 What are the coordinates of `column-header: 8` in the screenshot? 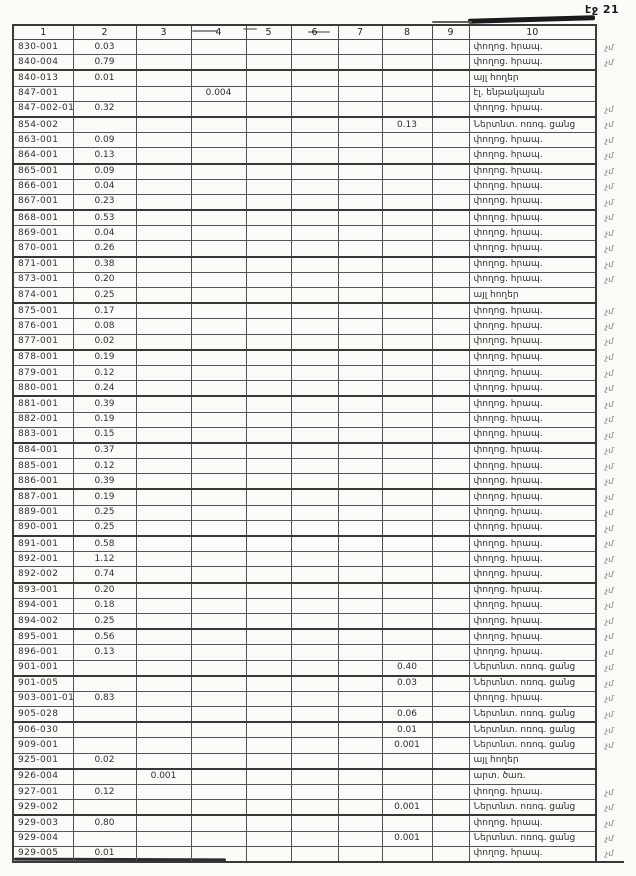 It's located at (407, 32).